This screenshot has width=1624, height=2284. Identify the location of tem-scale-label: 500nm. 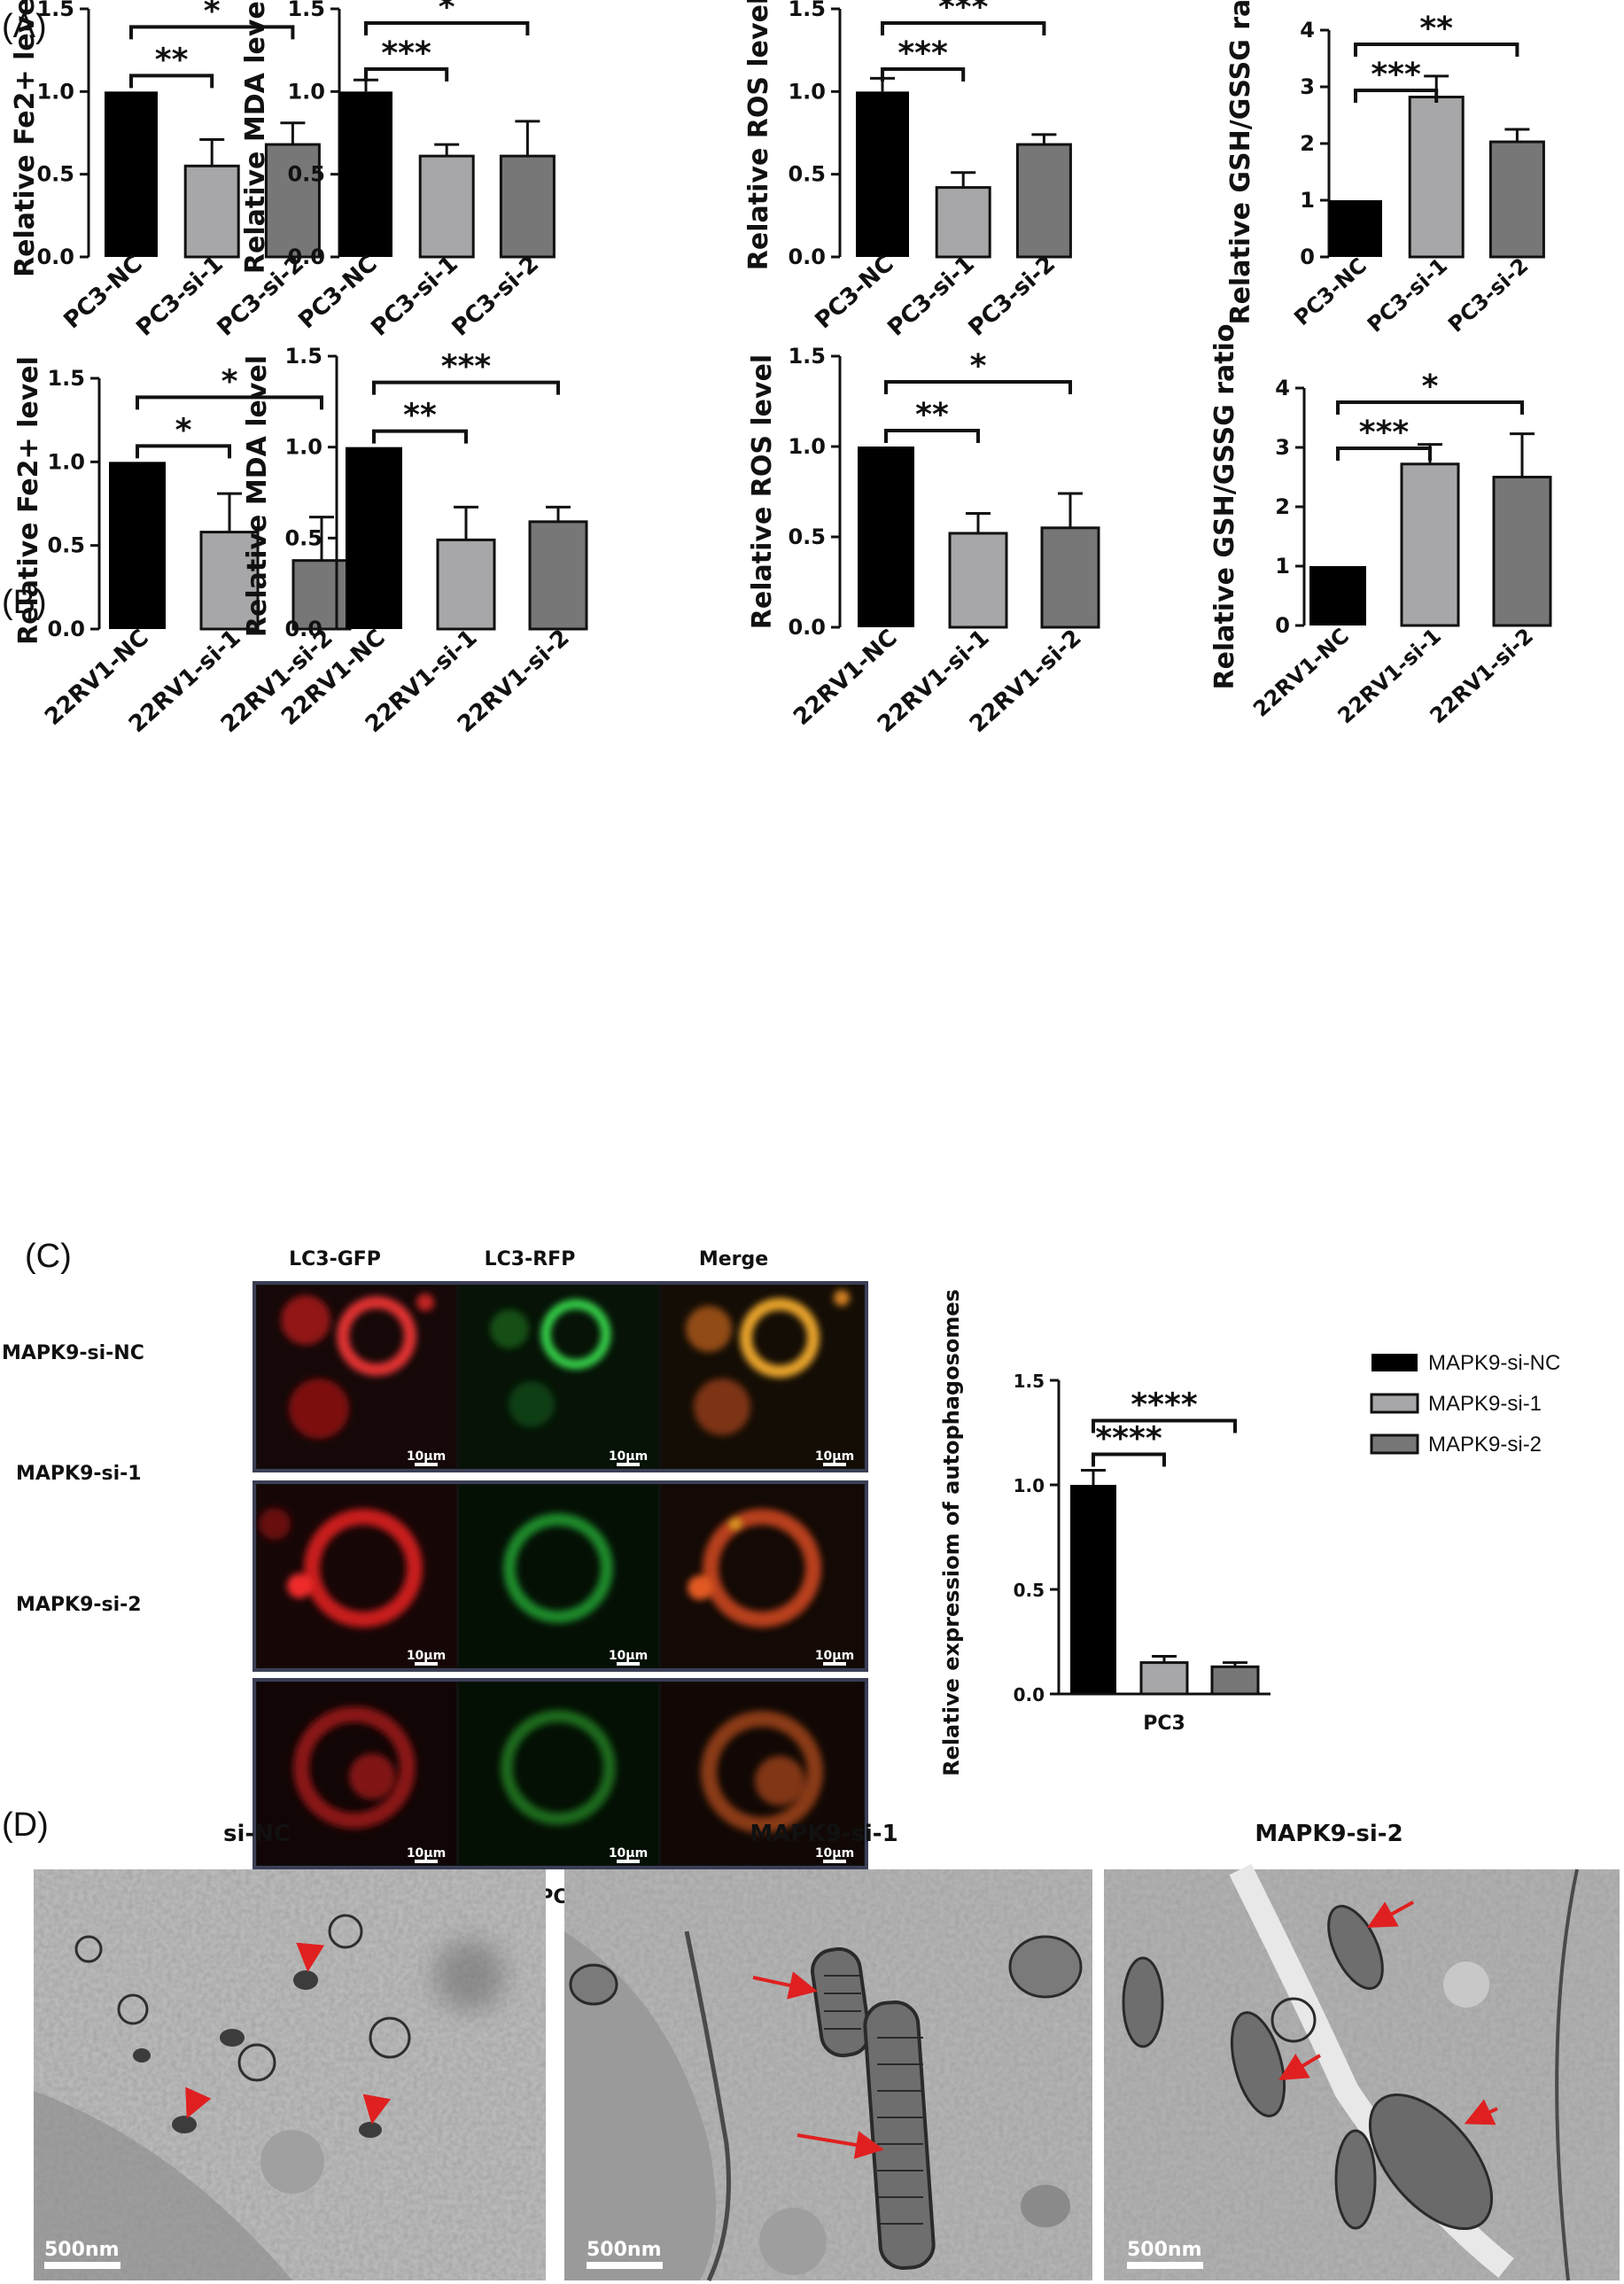
(1165, 2250).